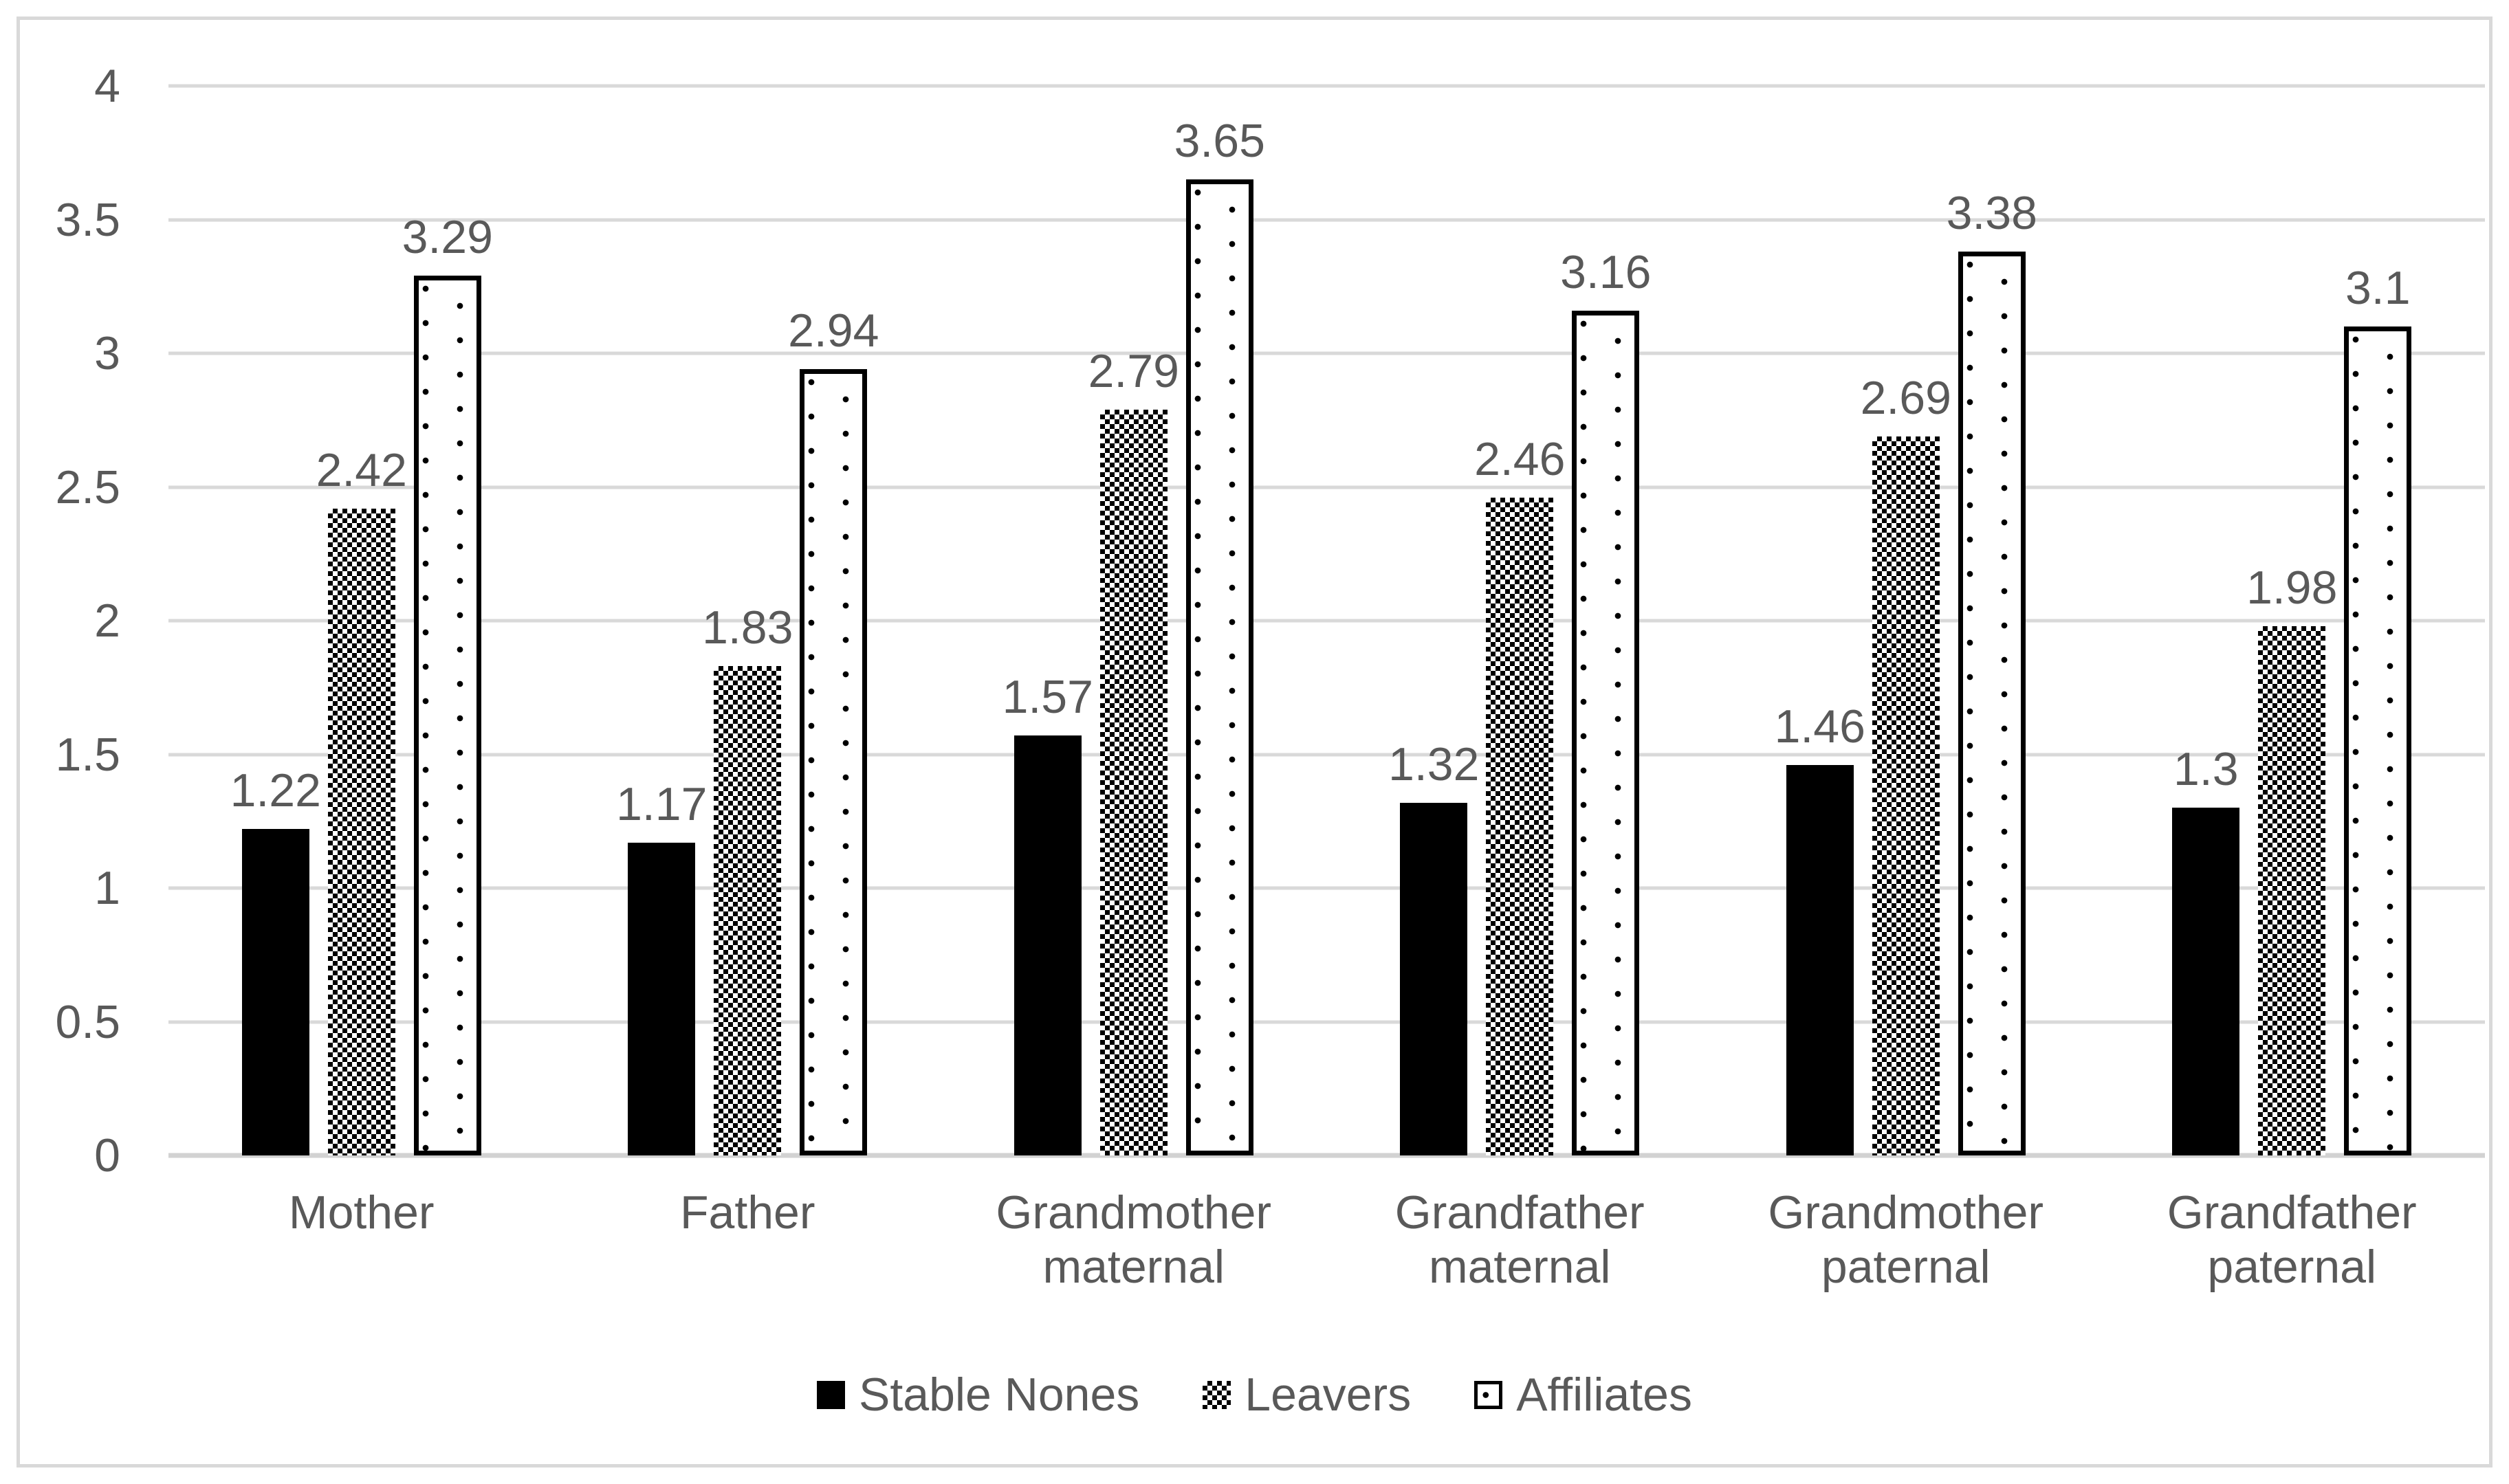 Image resolution: width=2509 pixels, height=1484 pixels. I want to click on bar-column-stable-nones: 1.46, so click(1820, 620).